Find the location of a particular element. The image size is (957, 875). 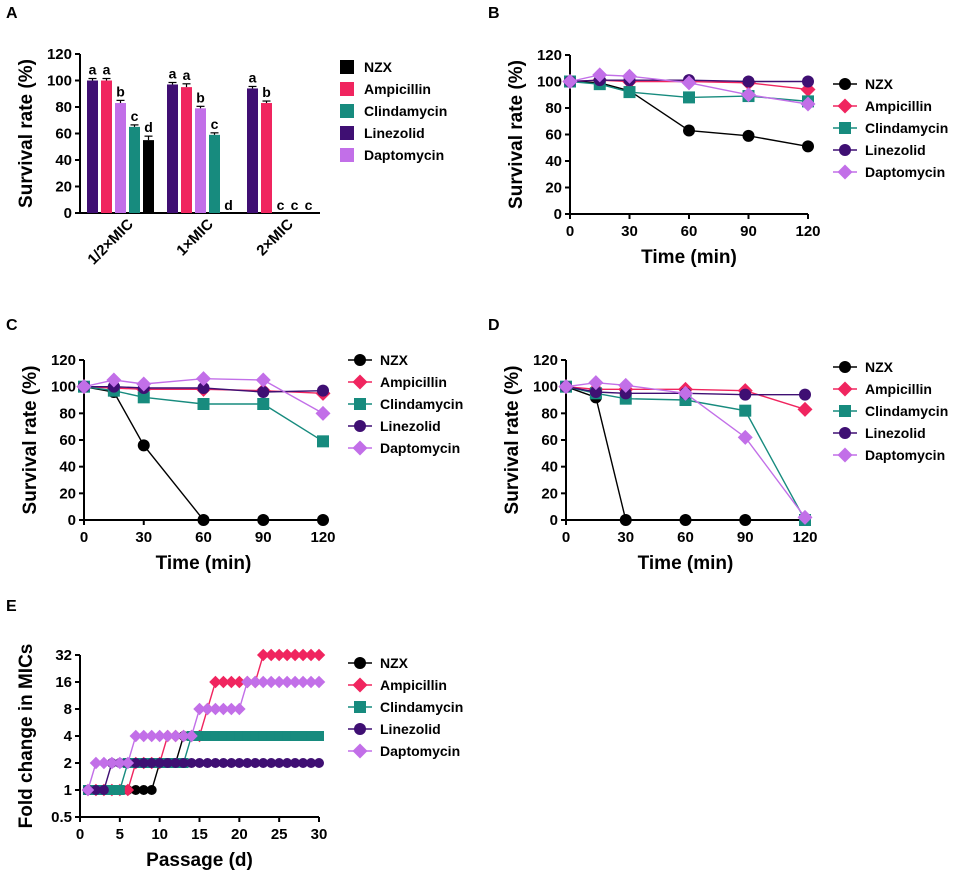

data-point: Linezolid 90: 94 is located at coordinates (745, 394).